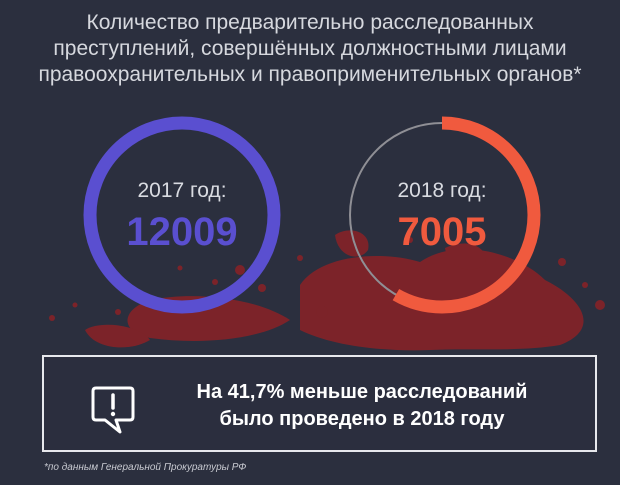 Image resolution: width=620 pixels, height=485 pixels. What do you see at coordinates (442, 232) in the screenshot?
I see `value-label: 7005` at bounding box center [442, 232].